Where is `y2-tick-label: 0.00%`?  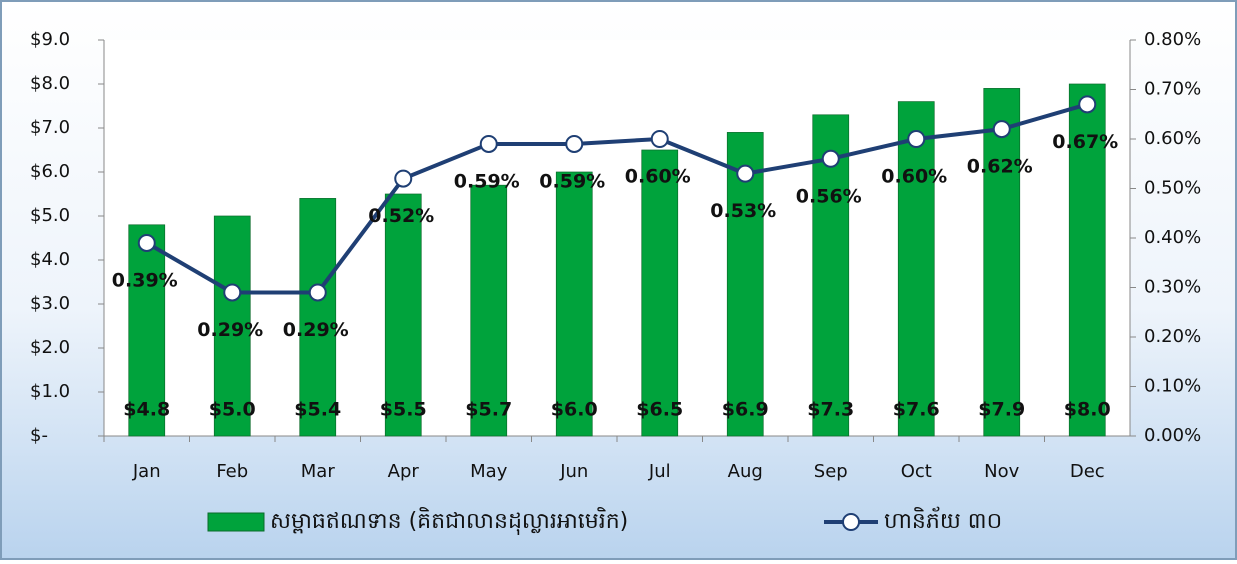 y2-tick-label: 0.00% is located at coordinates (1172, 435).